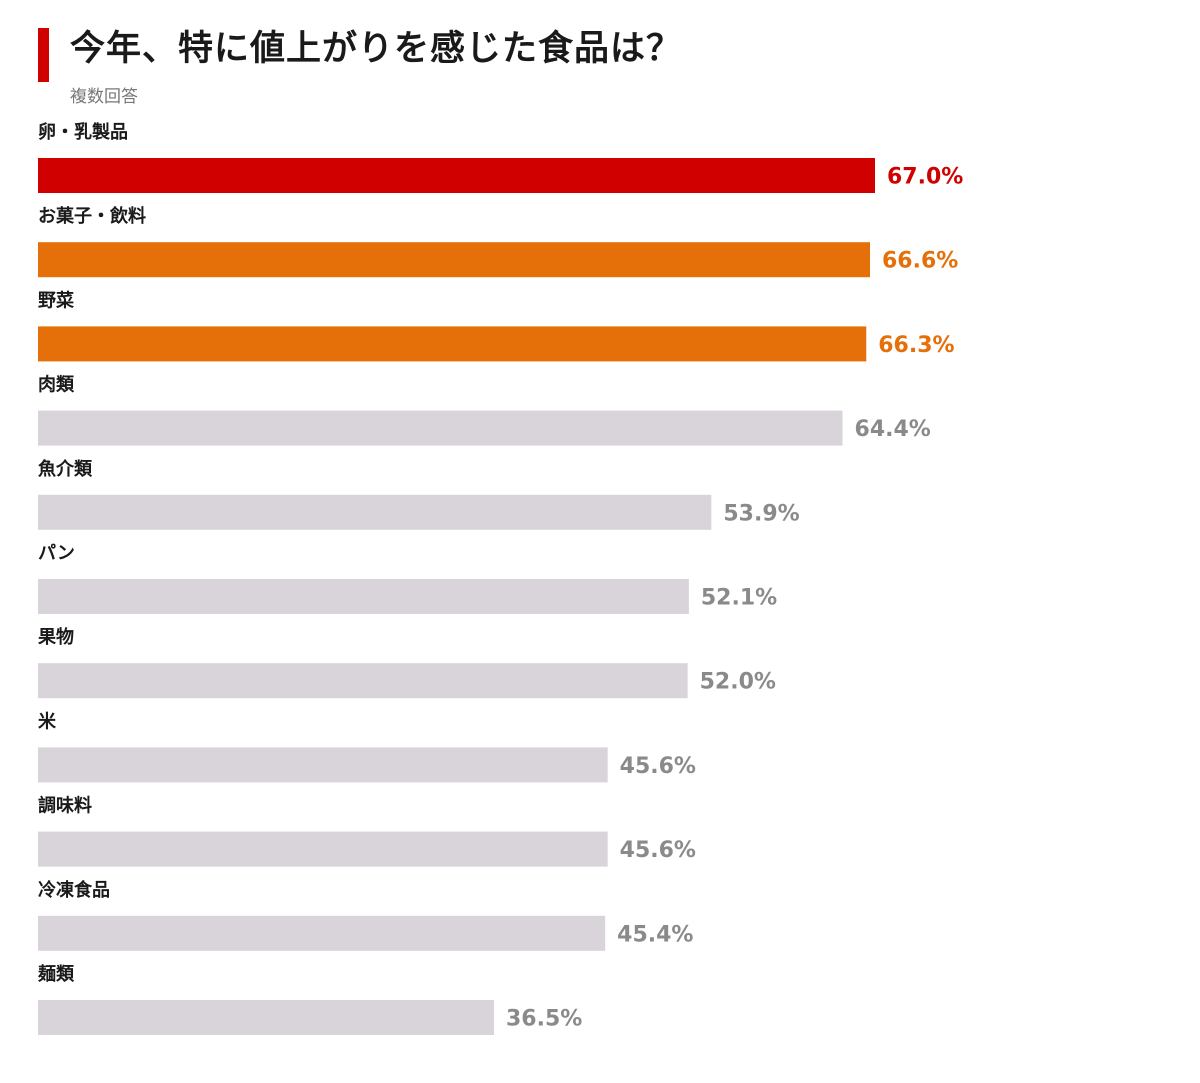 This screenshot has width=1200, height=1083. I want to click on value-label: 66.6%, so click(920, 261).